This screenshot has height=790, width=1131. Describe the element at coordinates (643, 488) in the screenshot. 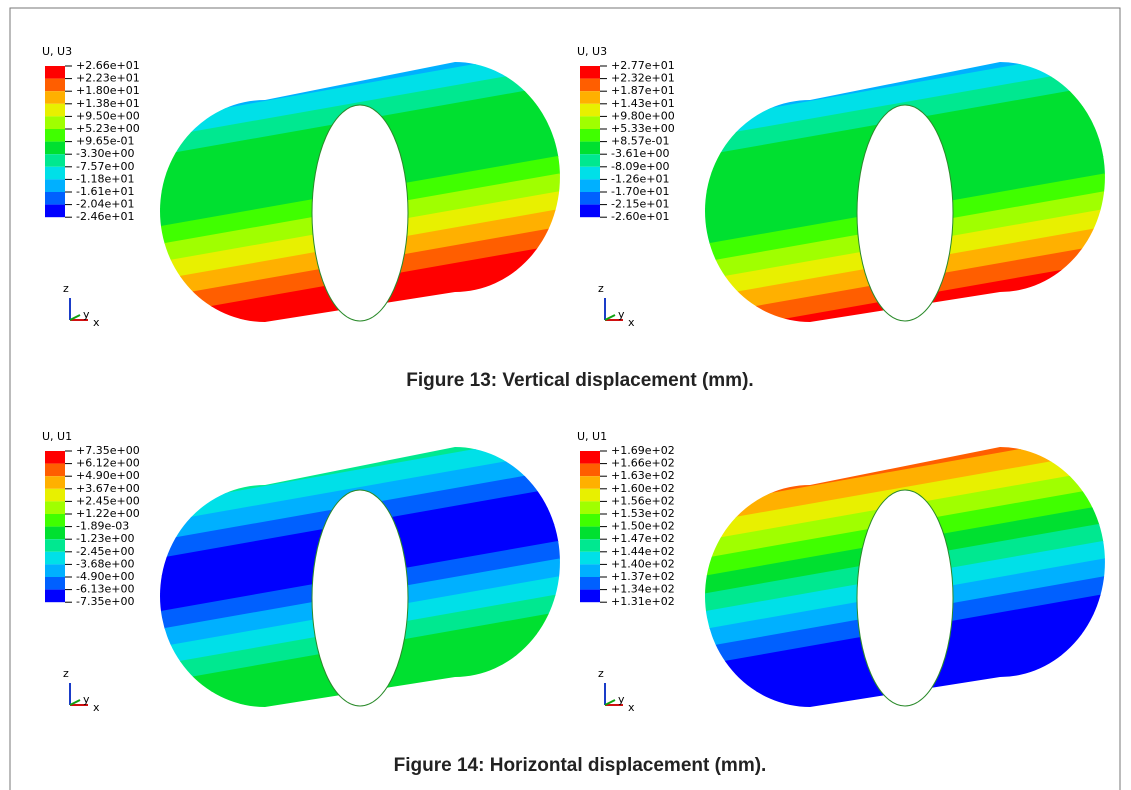

I see `legend-value: +1.60e+02` at that location.